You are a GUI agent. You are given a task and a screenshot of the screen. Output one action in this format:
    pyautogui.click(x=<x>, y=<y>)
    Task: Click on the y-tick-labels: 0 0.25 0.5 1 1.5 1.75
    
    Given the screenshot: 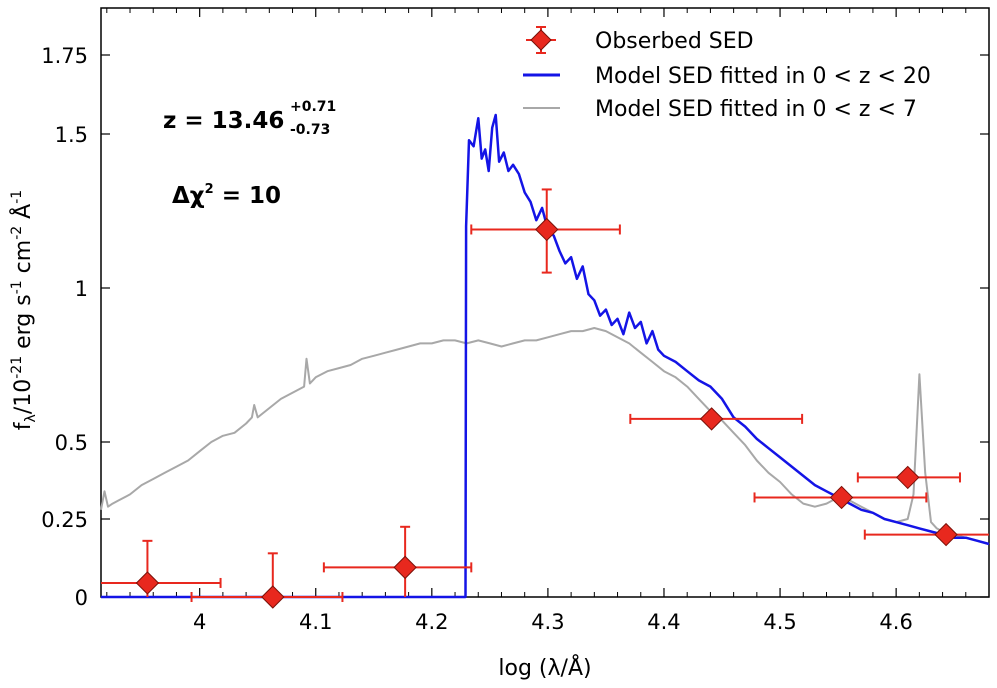 What is the action you would take?
    pyautogui.click(x=64, y=327)
    